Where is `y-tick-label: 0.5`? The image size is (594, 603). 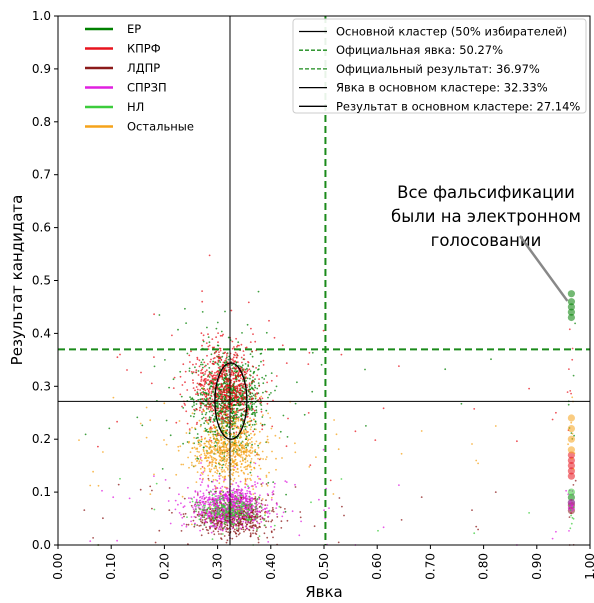
y-tick-label: 0.5 is located at coordinates (41, 281).